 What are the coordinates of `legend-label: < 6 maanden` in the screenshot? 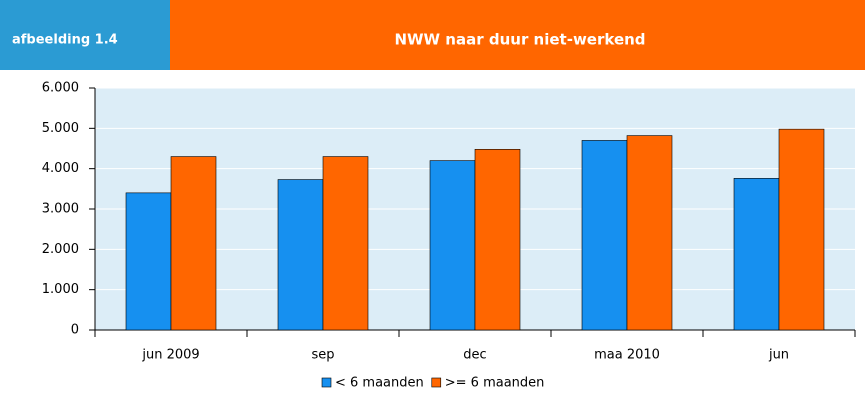 It's located at (379, 383).